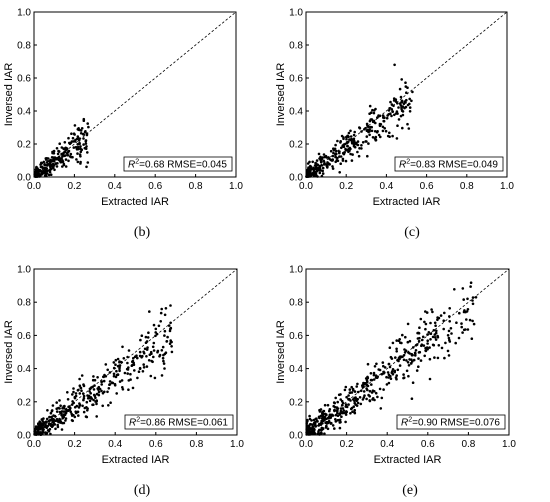  What do you see at coordinates (131, 165) in the screenshot?
I see `r2-symbol: R` at bounding box center [131, 165].